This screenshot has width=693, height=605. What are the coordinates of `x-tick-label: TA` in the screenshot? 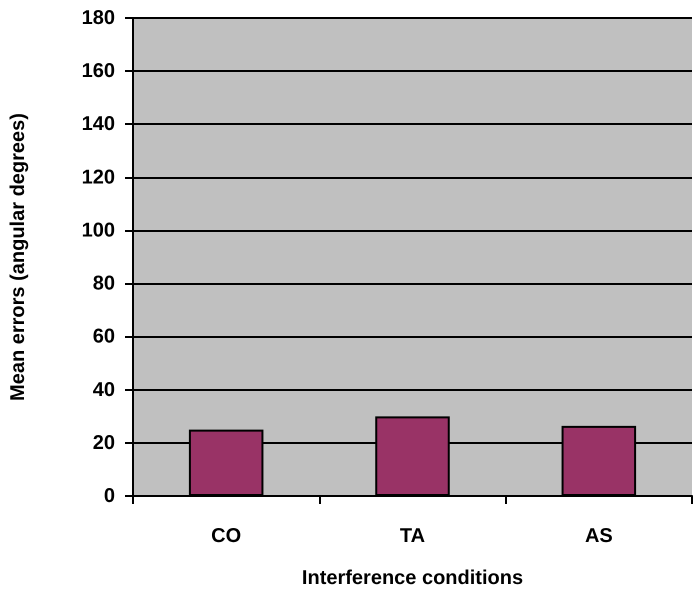 It's located at (413, 536).